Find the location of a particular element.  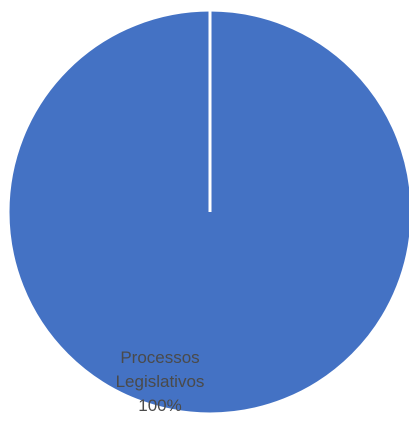

data-labels: Processos Legislativos 100% is located at coordinates (160, 381).